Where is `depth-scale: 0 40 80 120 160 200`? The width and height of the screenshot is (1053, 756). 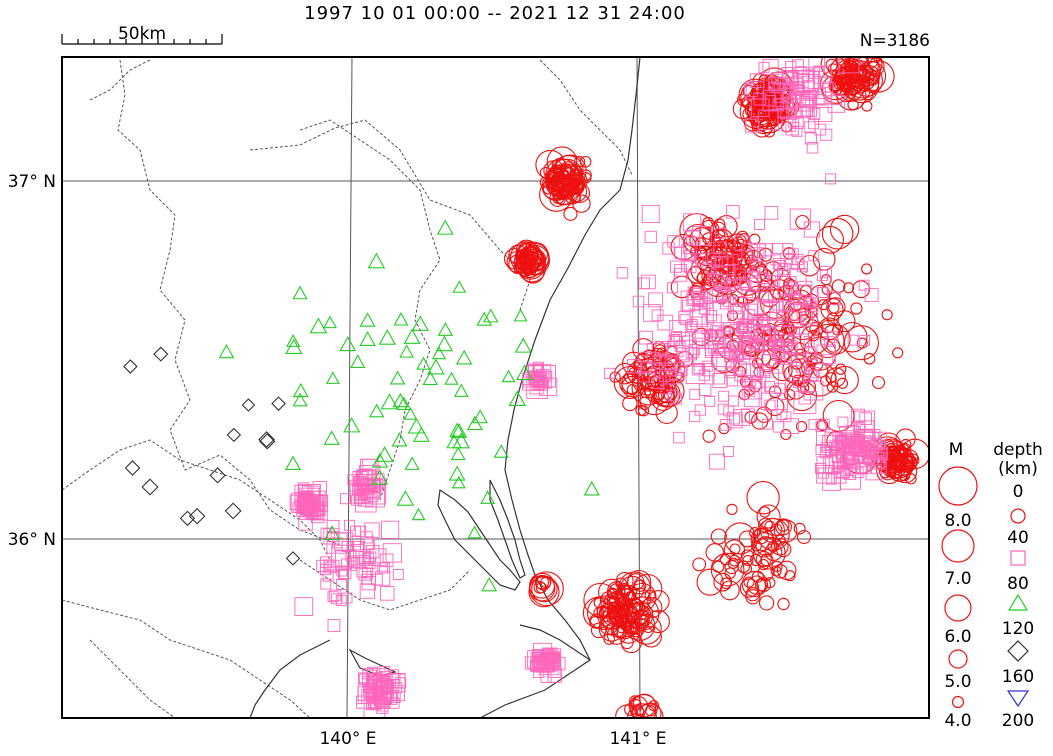
depth-scale: 0 40 80 120 160 200 is located at coordinates (1018, 606).